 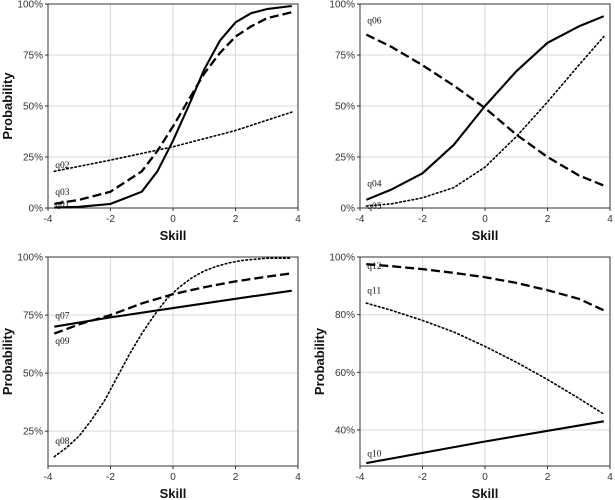 I want to click on series-label-q11: q11, so click(x=374, y=291).